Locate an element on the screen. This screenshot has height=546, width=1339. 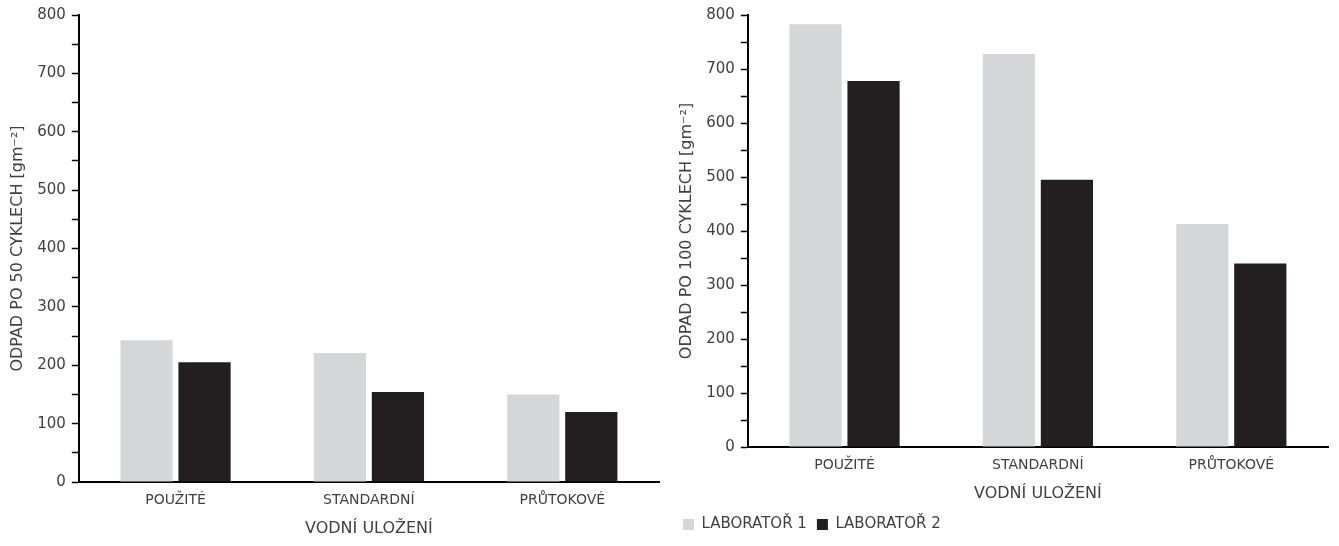
legend-label: LABORATOŘ 1 is located at coordinates (754, 523).